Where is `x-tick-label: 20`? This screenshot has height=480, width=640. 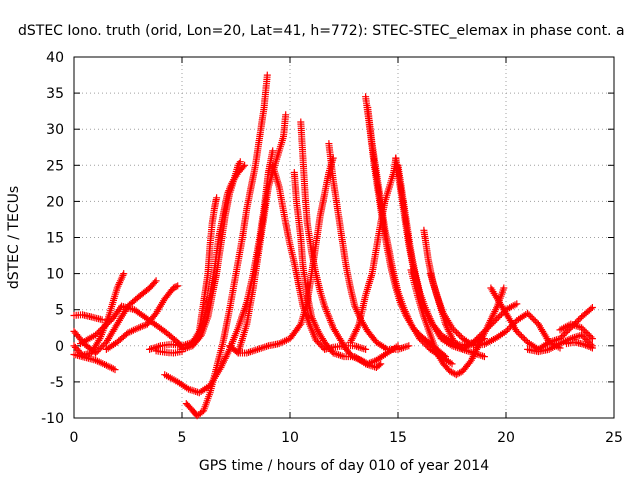
x-tick-label: 20 is located at coordinates (506, 438).